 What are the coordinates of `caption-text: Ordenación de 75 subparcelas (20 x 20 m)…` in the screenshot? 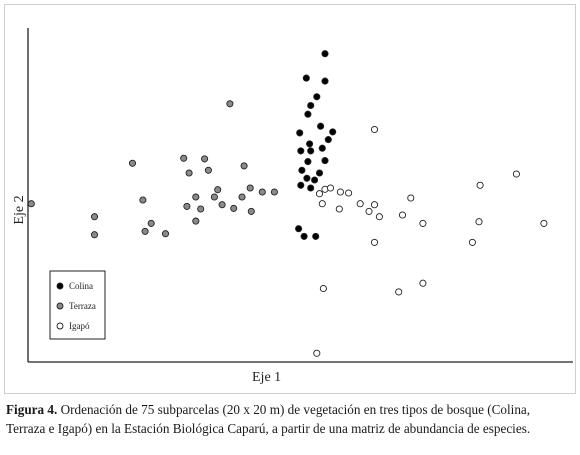 It's located at (268, 419).